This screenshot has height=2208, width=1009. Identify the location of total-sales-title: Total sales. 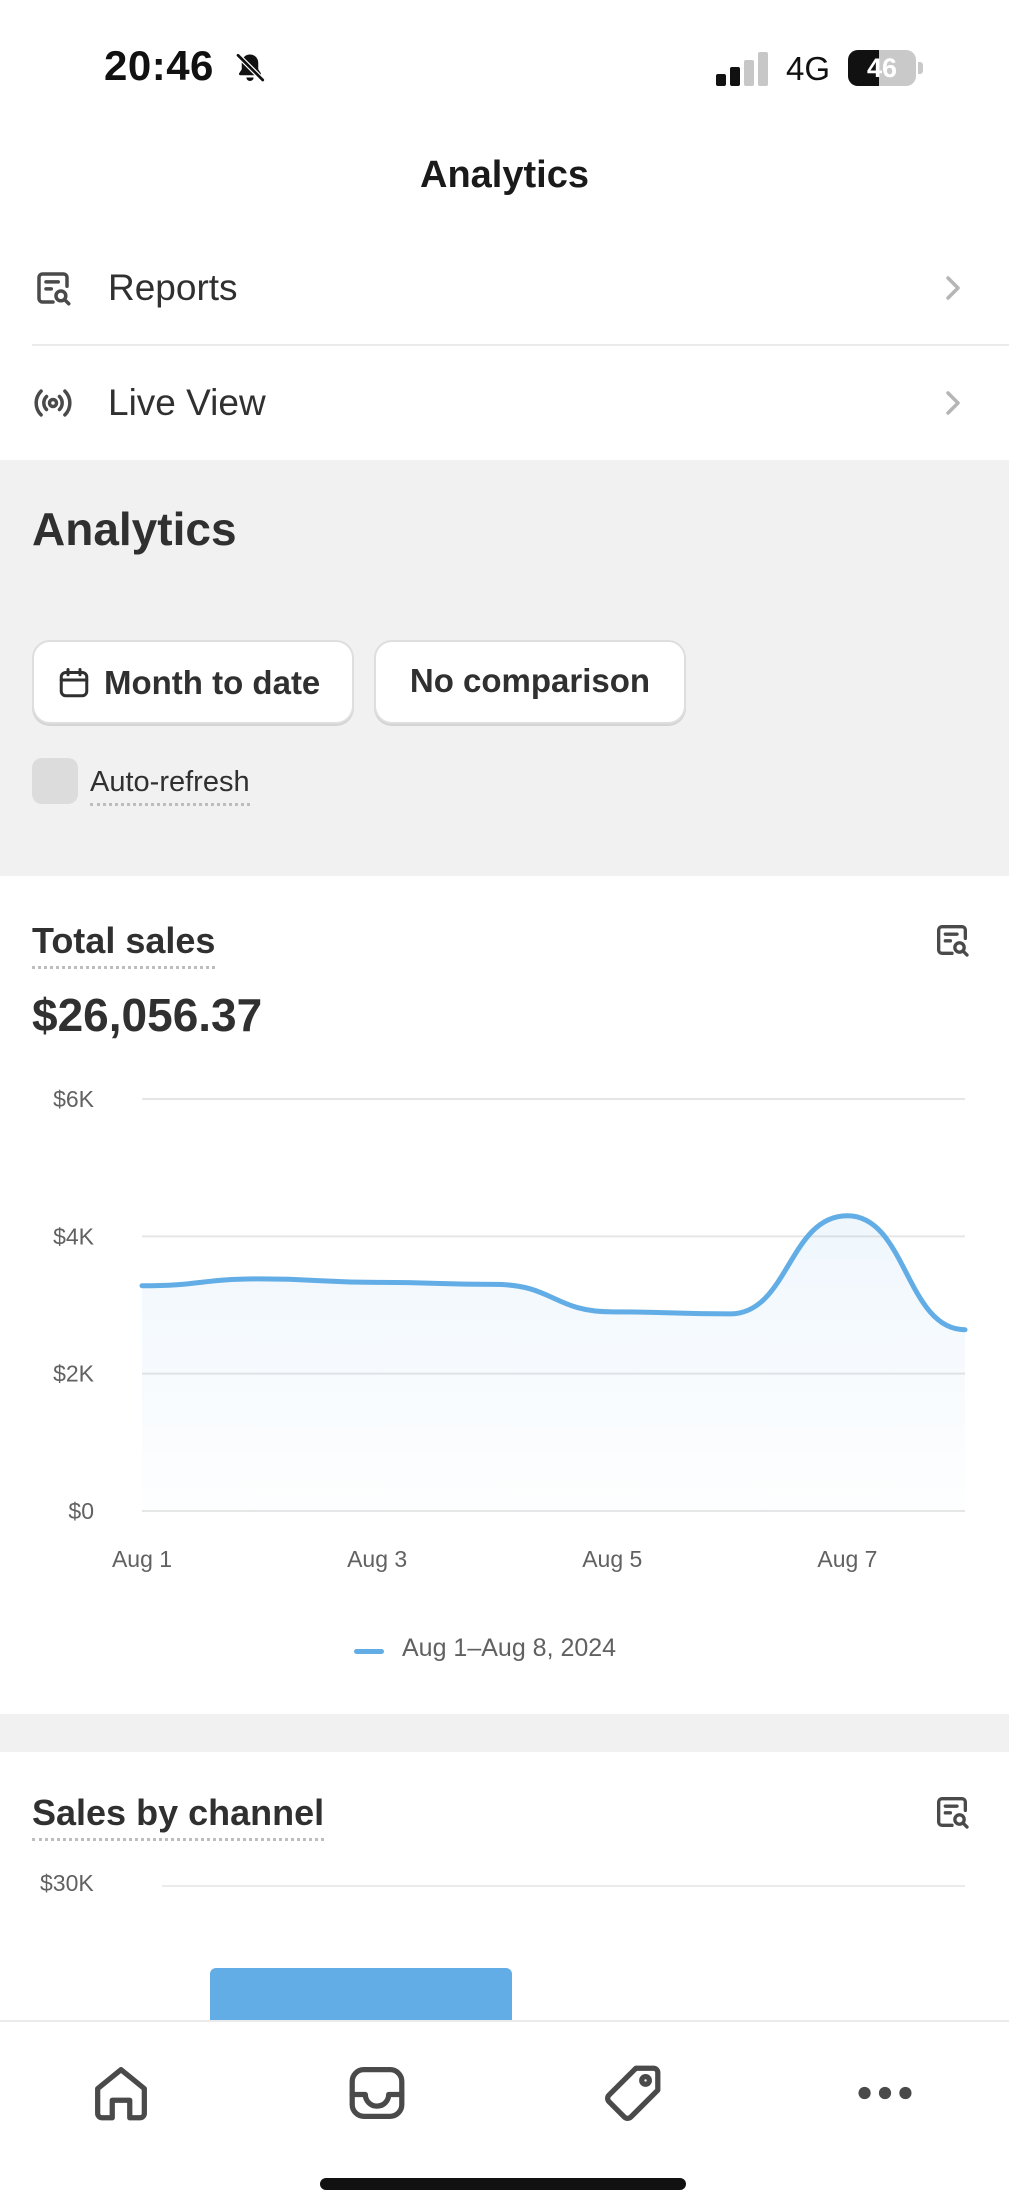
(124, 944).